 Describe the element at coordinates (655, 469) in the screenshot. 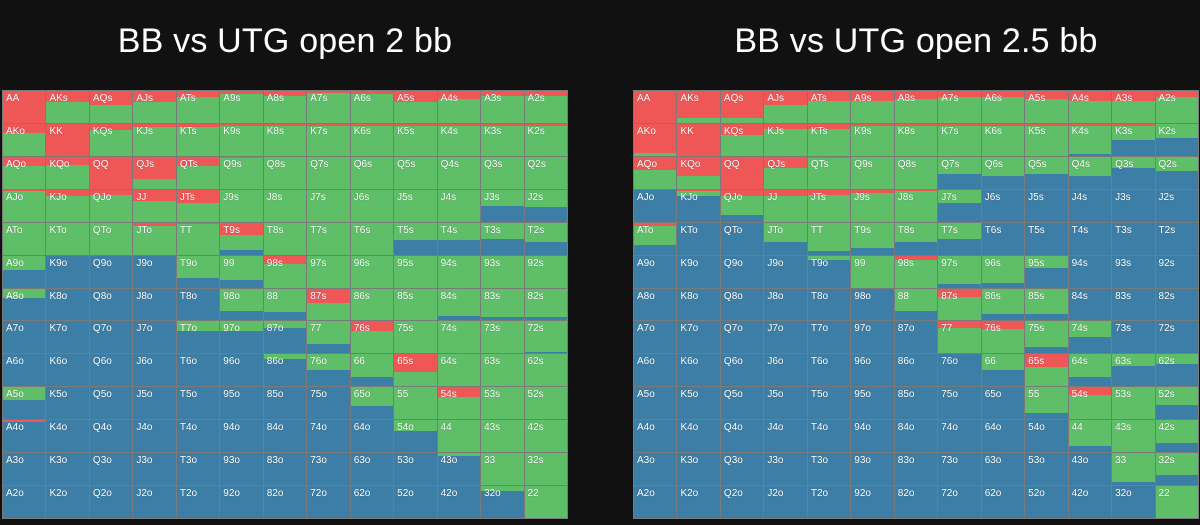

I see `hand-cell: A3o` at that location.